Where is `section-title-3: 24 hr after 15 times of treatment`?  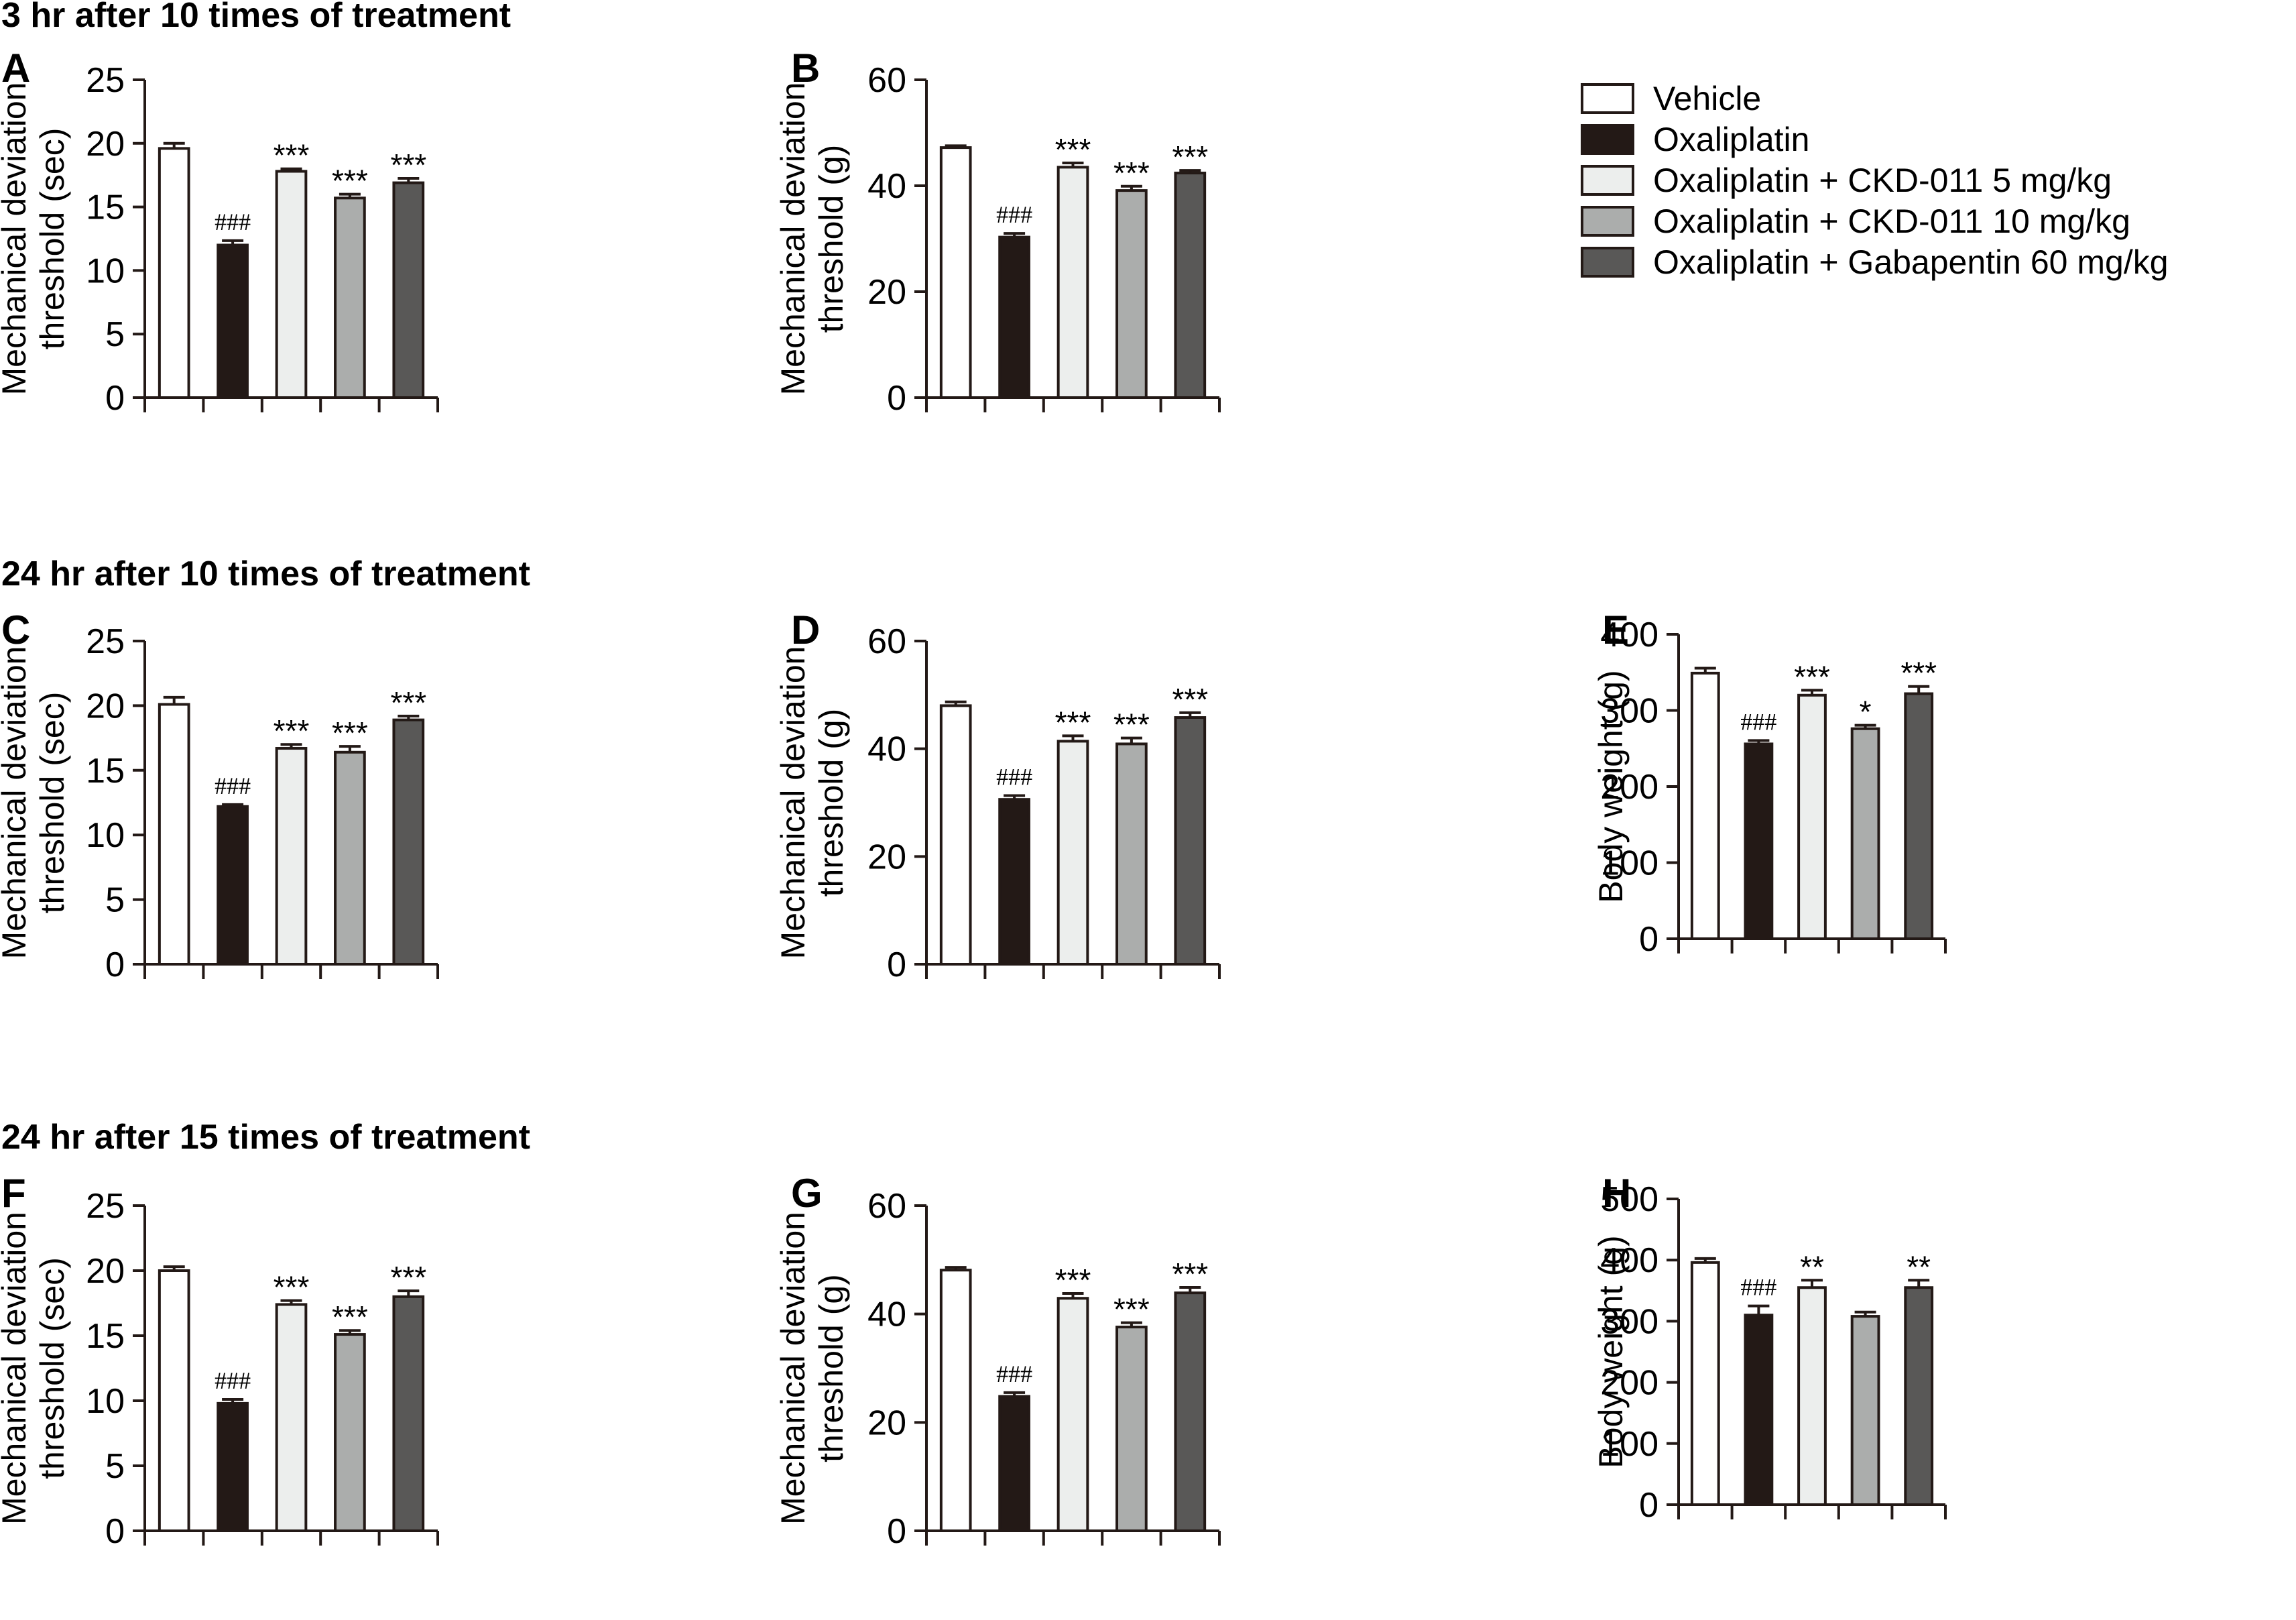 section-title-3: 24 hr after 15 times of treatment is located at coordinates (265, 1138).